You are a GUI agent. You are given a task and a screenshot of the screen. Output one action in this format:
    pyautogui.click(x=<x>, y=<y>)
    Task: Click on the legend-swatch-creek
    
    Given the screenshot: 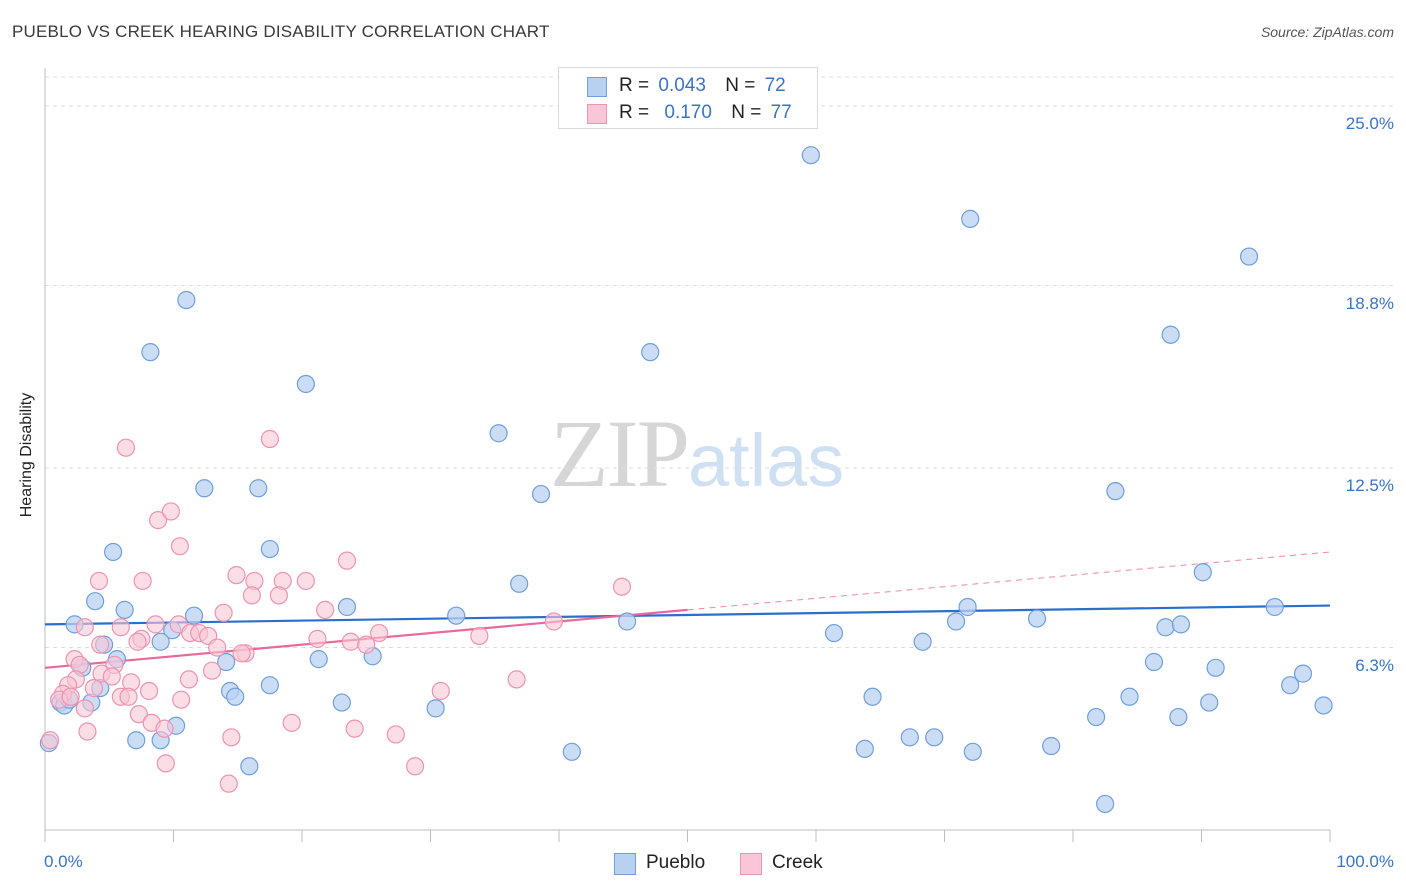 What is the action you would take?
    pyautogui.click(x=597, y=114)
    